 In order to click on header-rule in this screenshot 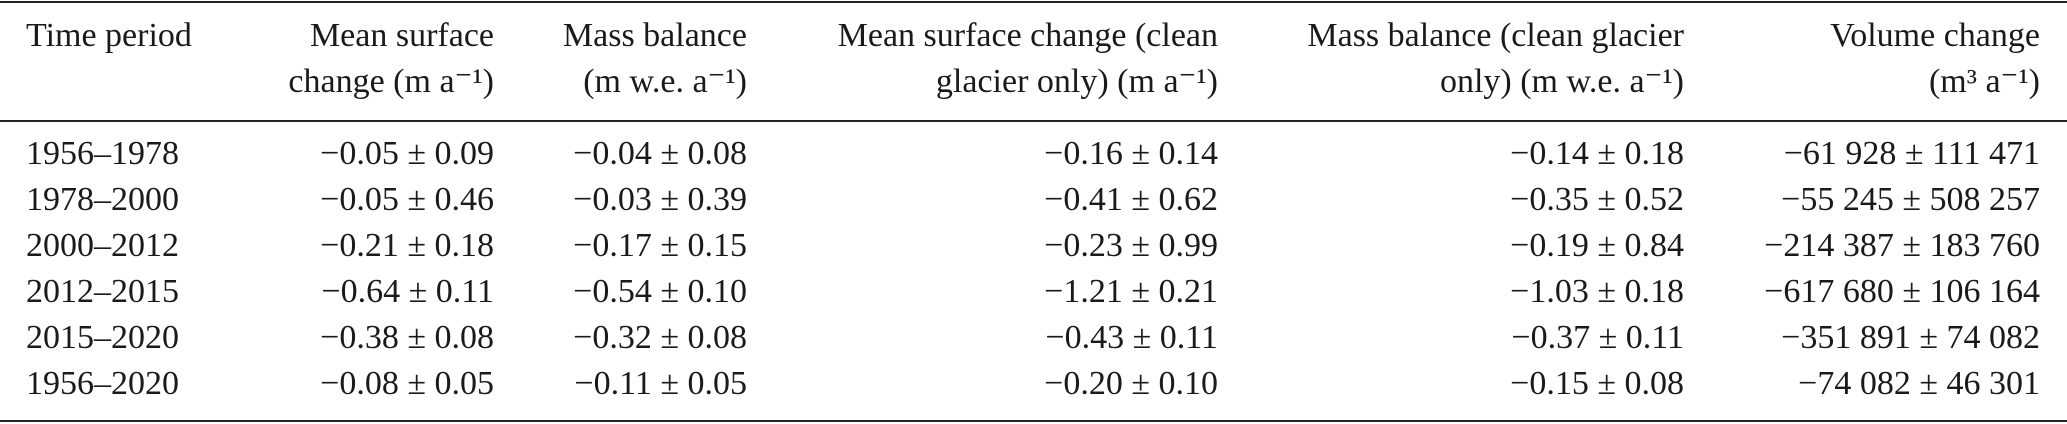, I will do `click(1033, 121)`.